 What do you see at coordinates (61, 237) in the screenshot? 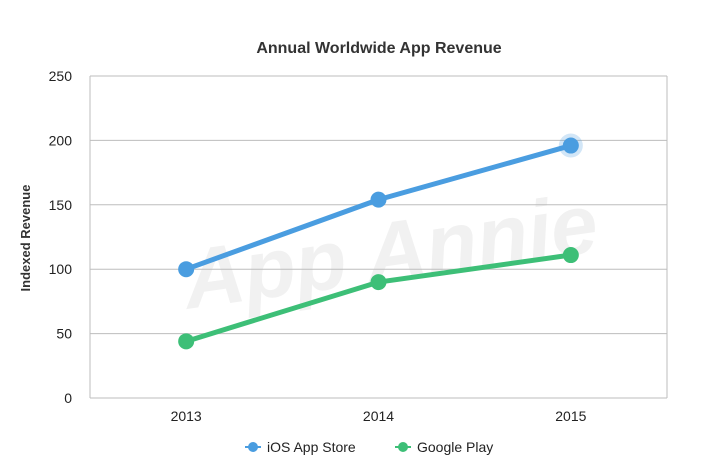
I see `y-axis-ticks: 0 50 100 150 200 250` at bounding box center [61, 237].